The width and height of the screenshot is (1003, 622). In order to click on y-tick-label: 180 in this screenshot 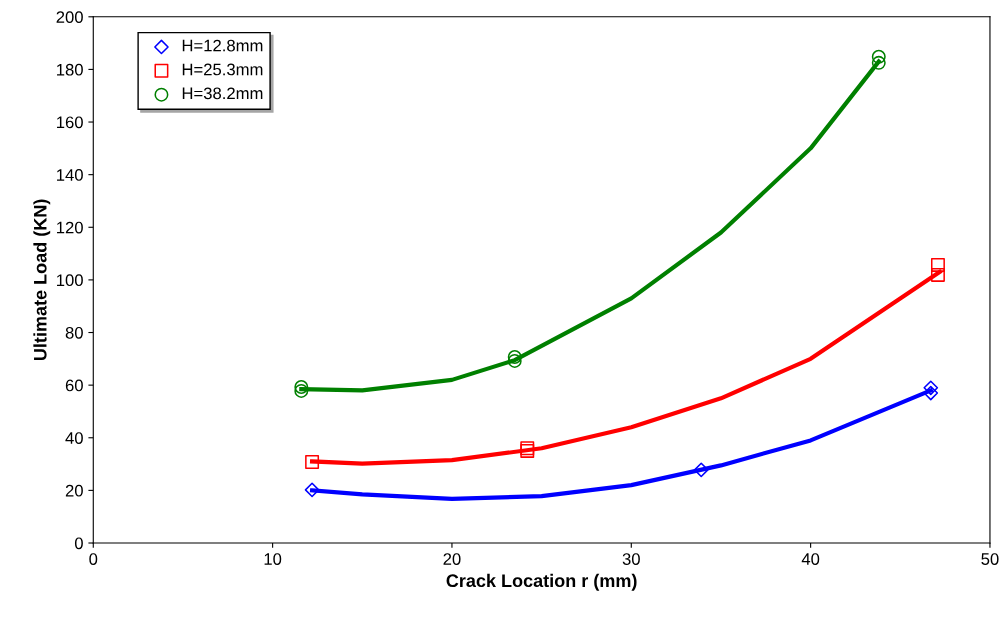, I will do `click(70, 69)`.